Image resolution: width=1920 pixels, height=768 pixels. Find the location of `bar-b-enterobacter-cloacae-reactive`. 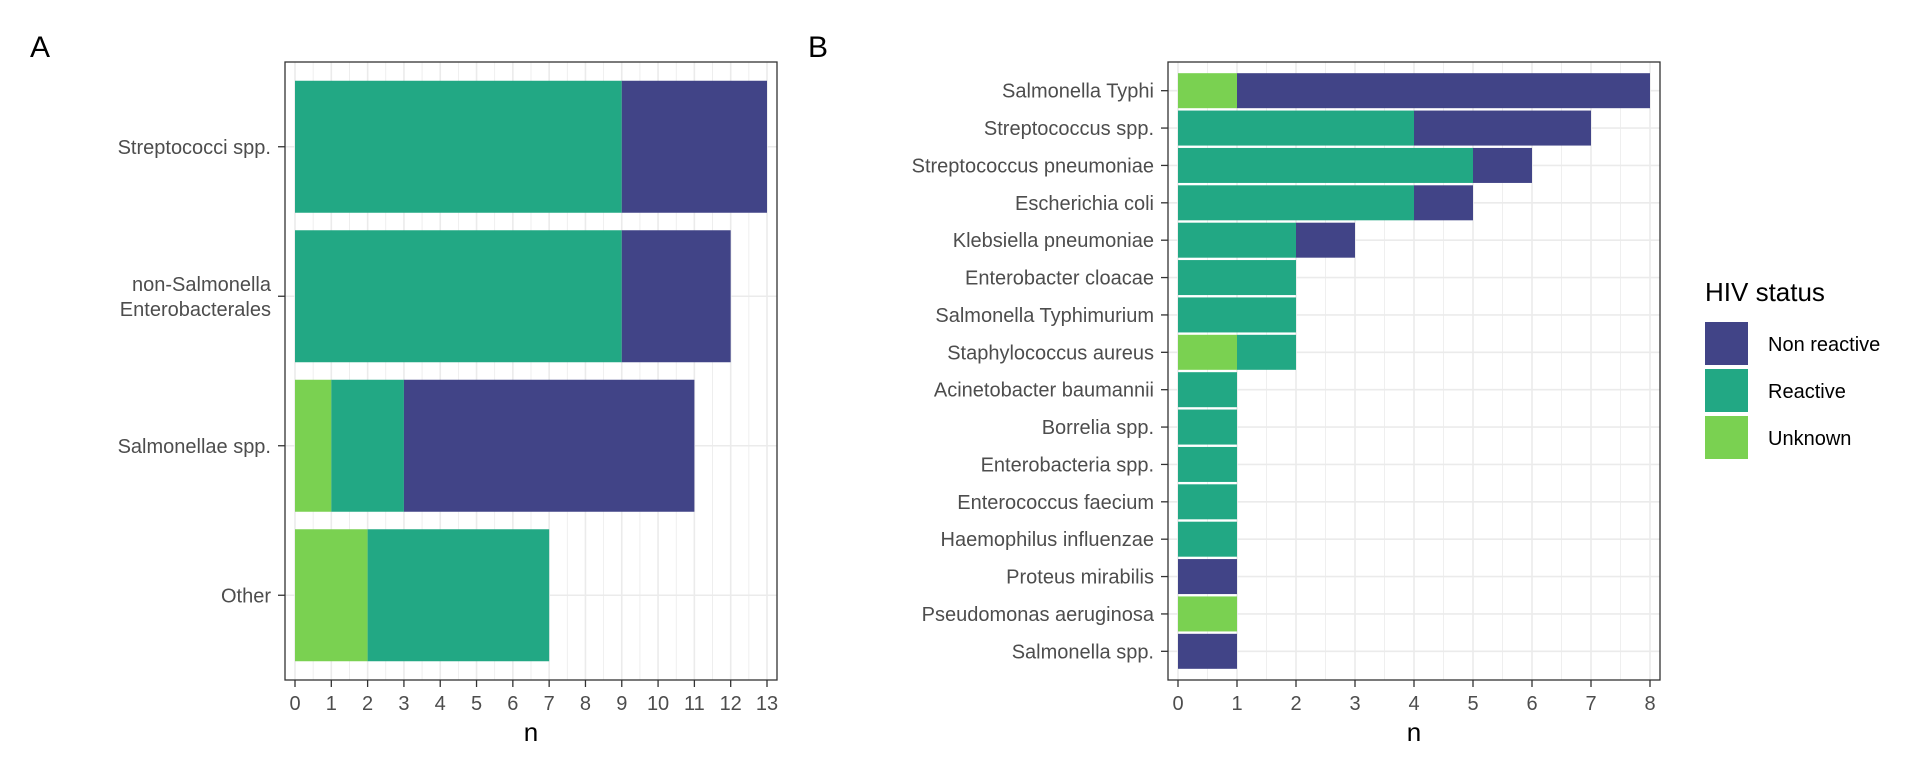

bar-b-enterobacter-cloacae-reactive is located at coordinates (1237, 278).